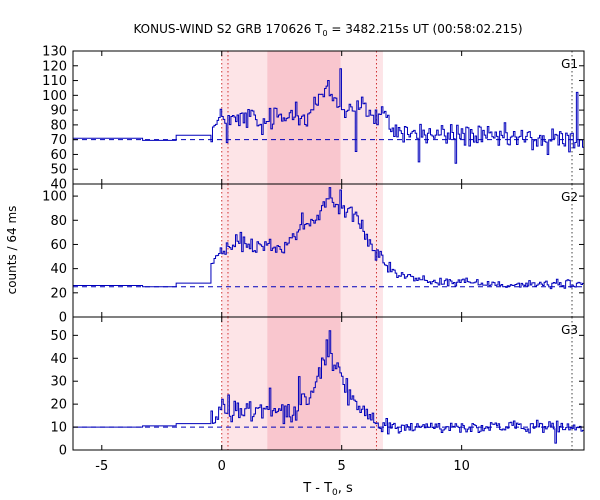 The image size is (600, 500). What do you see at coordinates (327, 489) in the screenshot?
I see `x-axis-label: T - T0, s` at bounding box center [327, 489].